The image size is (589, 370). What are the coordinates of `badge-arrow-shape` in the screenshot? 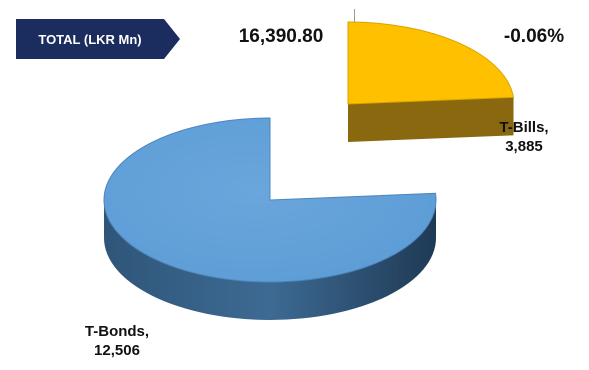 It's located at (98, 39).